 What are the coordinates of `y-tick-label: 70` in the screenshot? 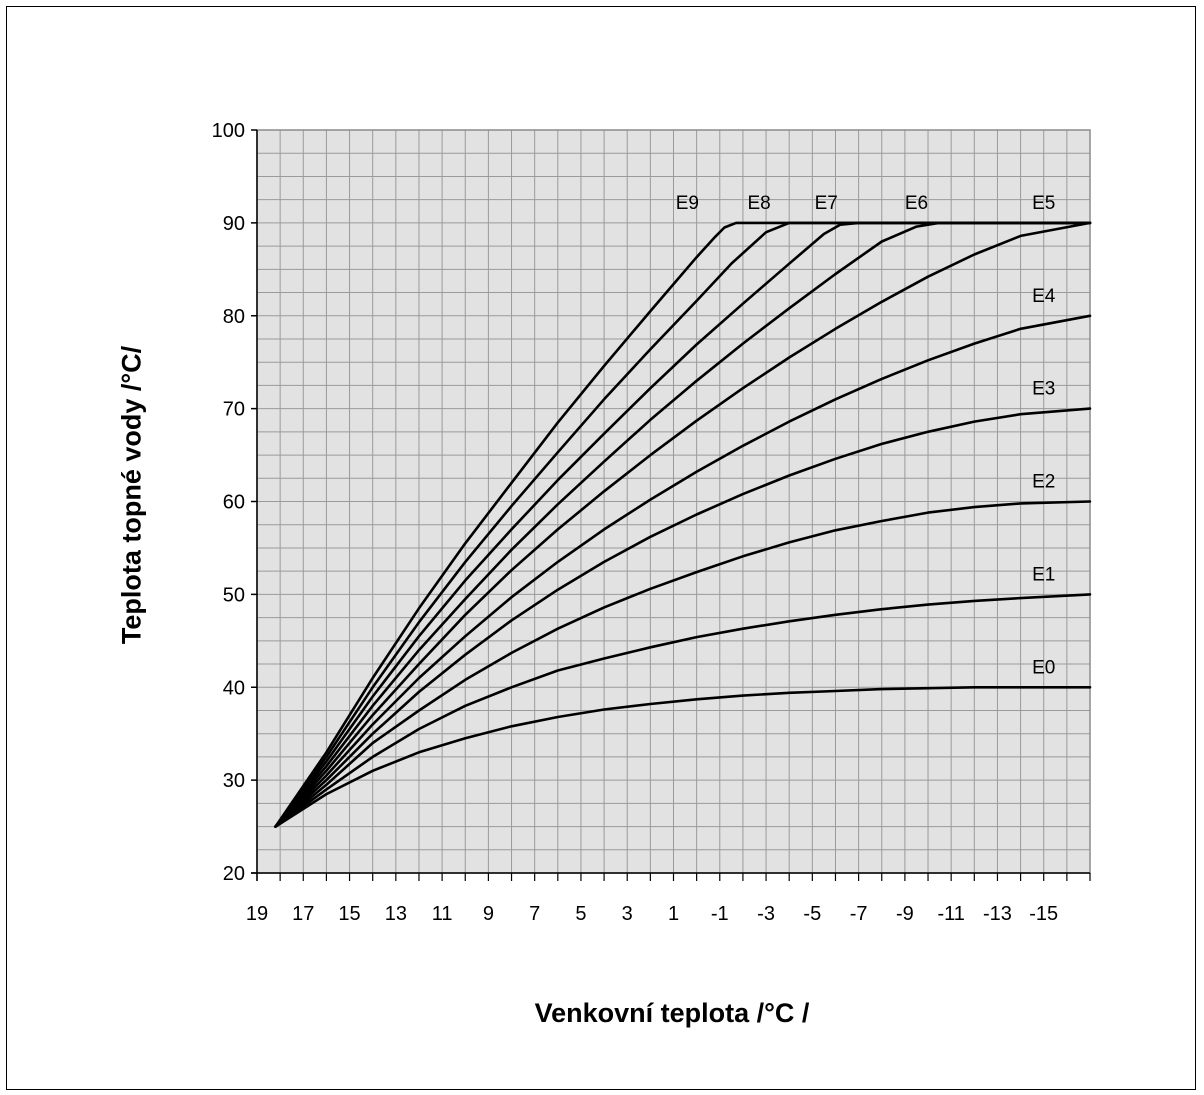 It's located at (234, 410).